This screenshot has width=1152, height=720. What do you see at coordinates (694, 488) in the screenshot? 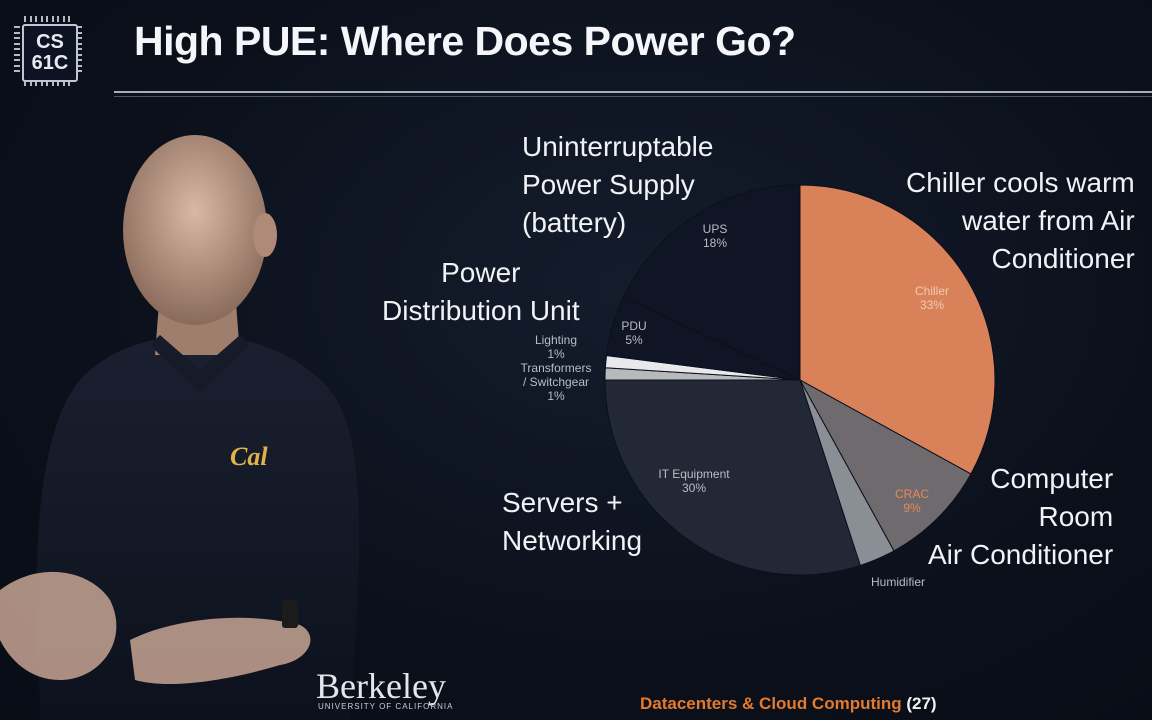
I see `pie-label-it-equipment-line2: 30%` at bounding box center [694, 488].